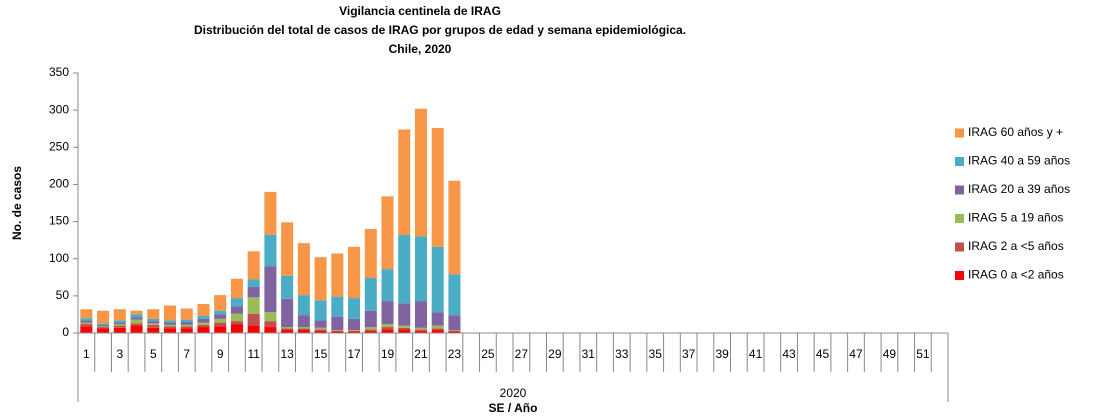  Describe the element at coordinates (488, 354) in the screenshot. I see `x-tick-label: 25` at that location.